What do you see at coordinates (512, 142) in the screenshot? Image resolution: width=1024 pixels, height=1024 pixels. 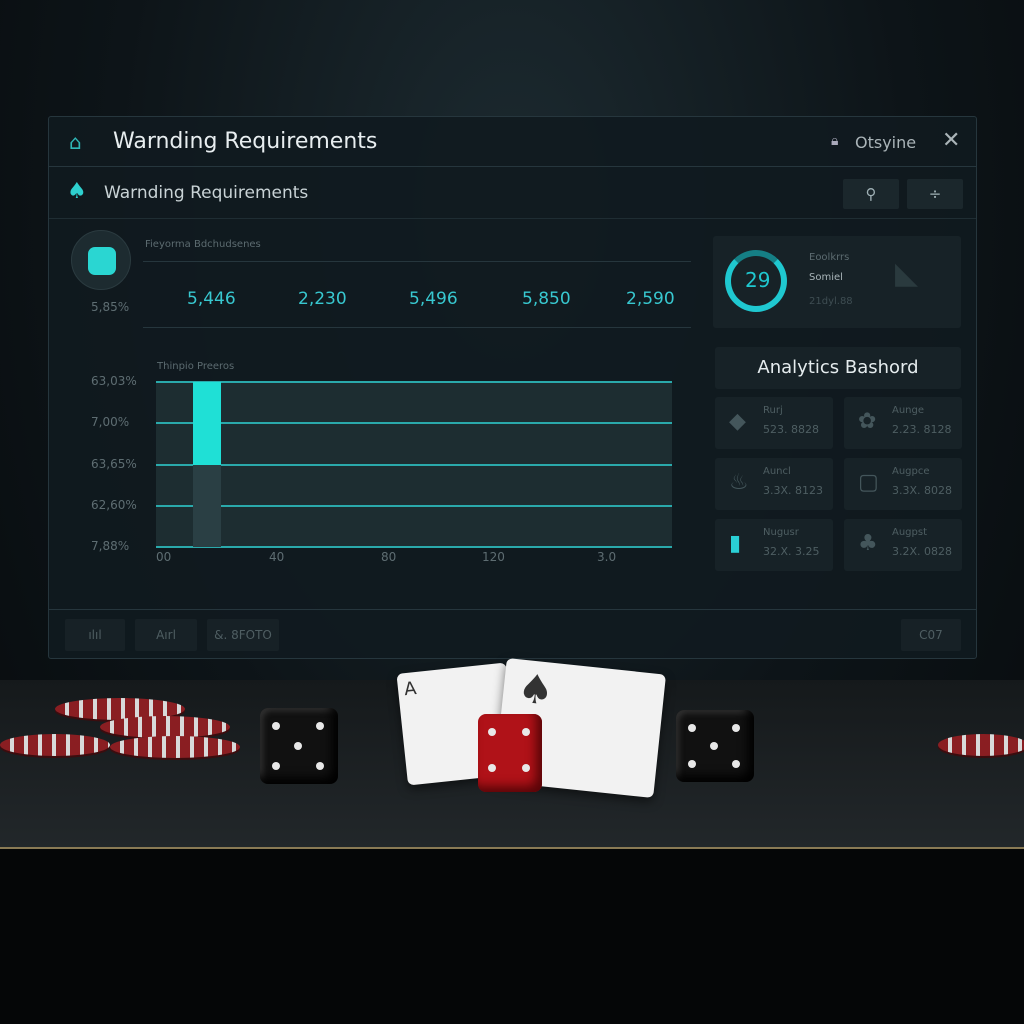 I see `title-bar: ⌂ Warnding Requirements 🔒︎ Otsyine ✕` at bounding box center [512, 142].